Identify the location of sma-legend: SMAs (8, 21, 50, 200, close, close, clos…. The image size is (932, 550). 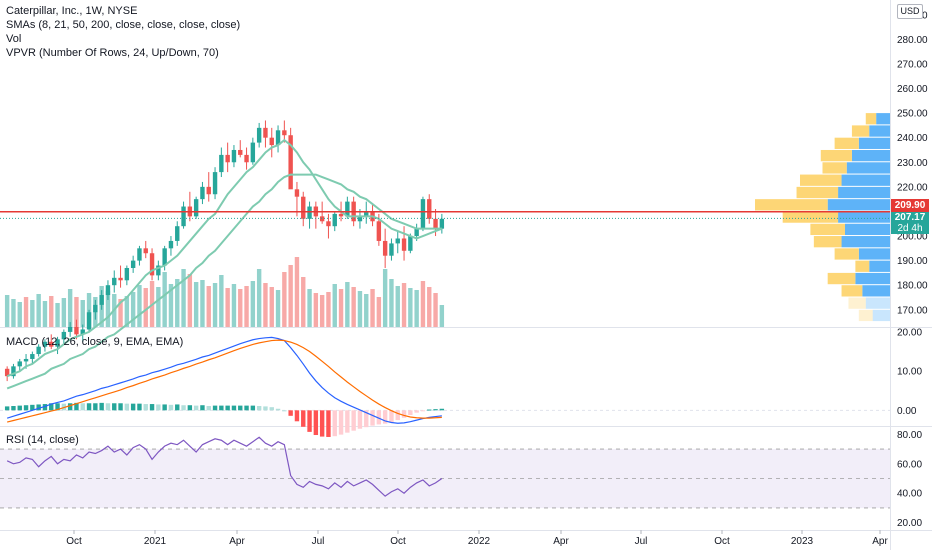
(123, 25).